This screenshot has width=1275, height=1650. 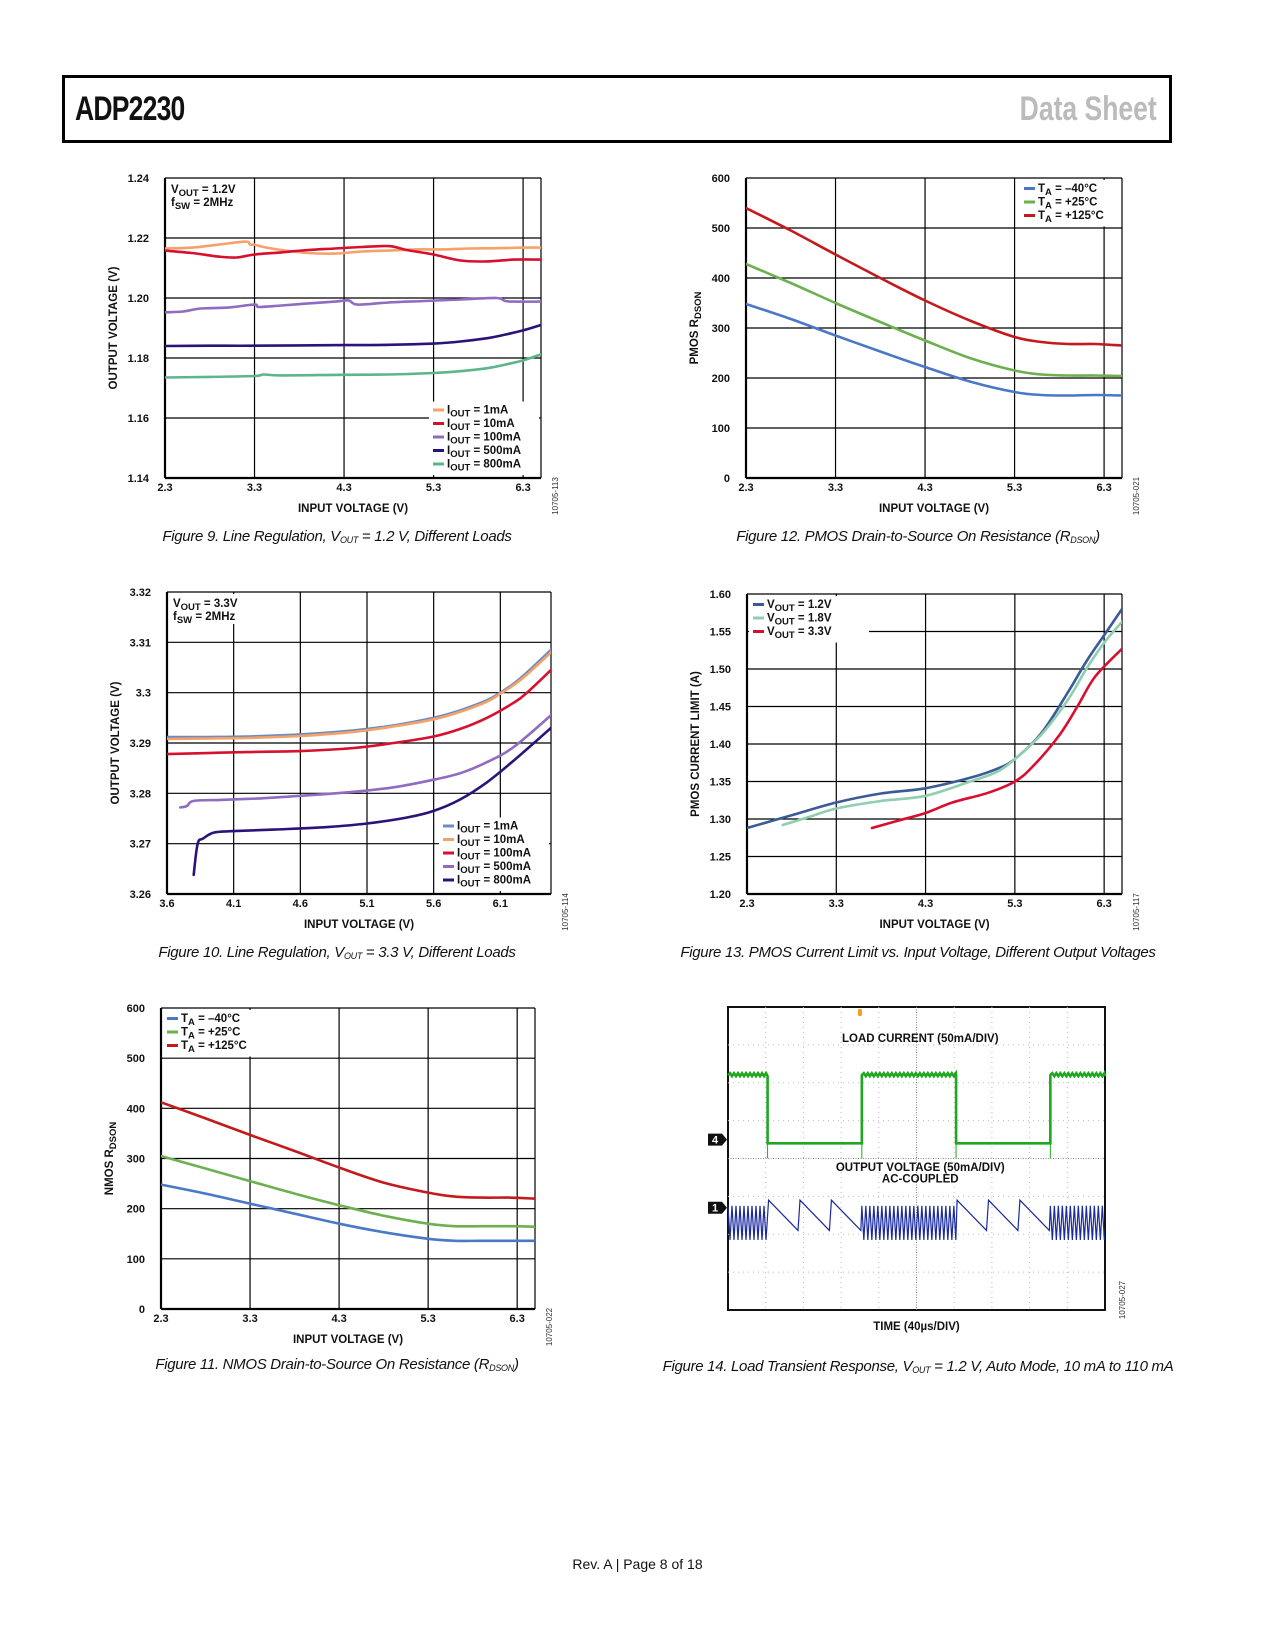 What do you see at coordinates (433, 904) in the screenshot?
I see `x-tick-label: 5.6` at bounding box center [433, 904].